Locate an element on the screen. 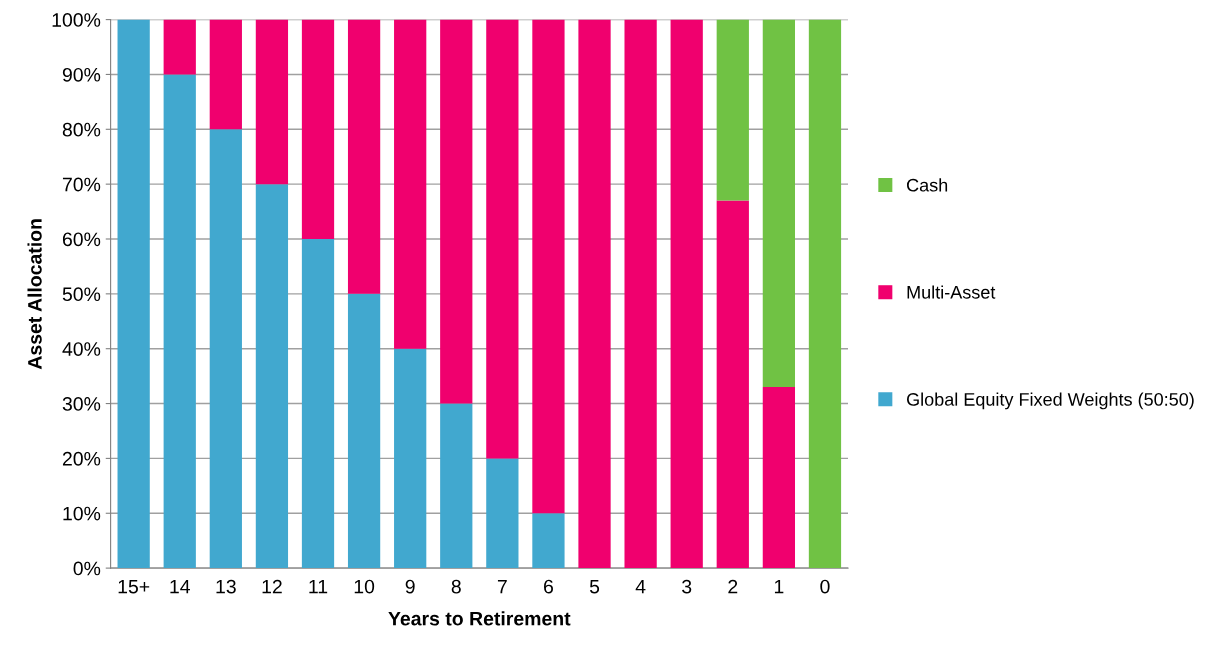 This screenshot has width=1229, height=653. y-tick-label: 30% is located at coordinates (81, 404).